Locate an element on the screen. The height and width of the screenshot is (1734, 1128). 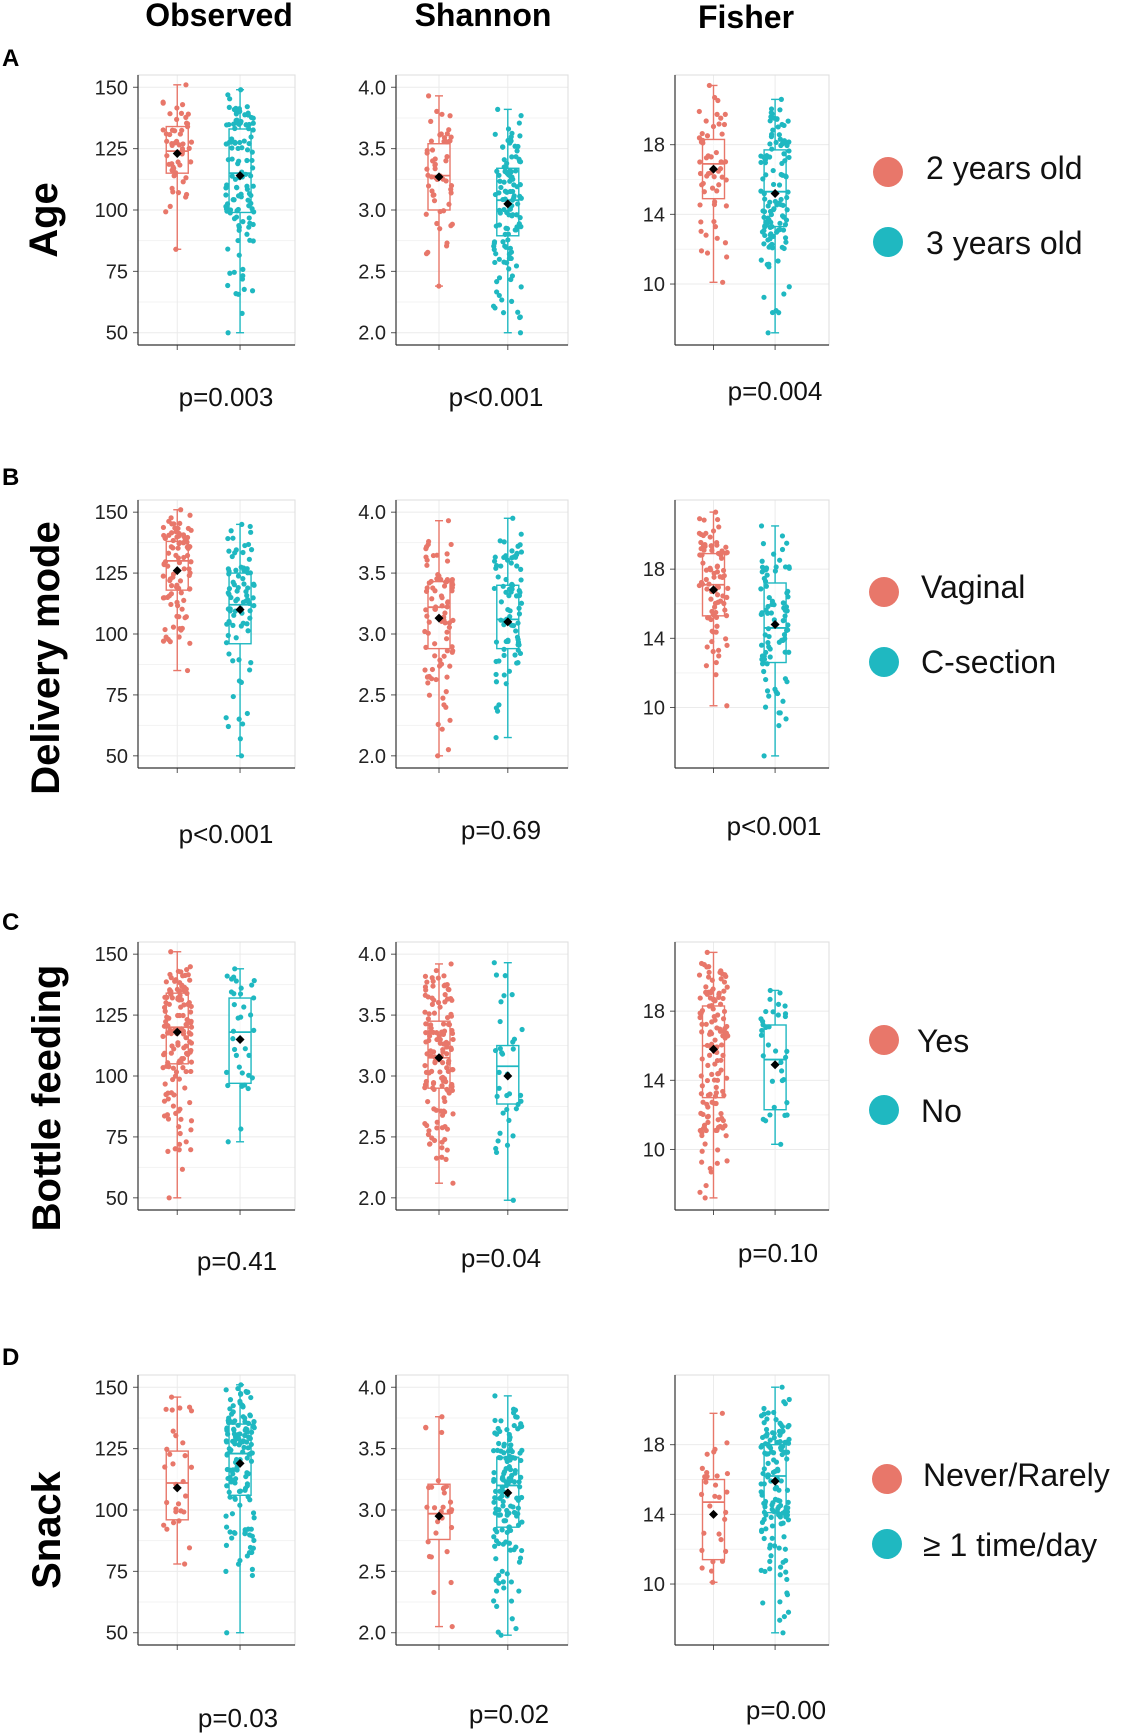
subplot-age-fisher: 10 14 18 is located at coordinates (736, 212).